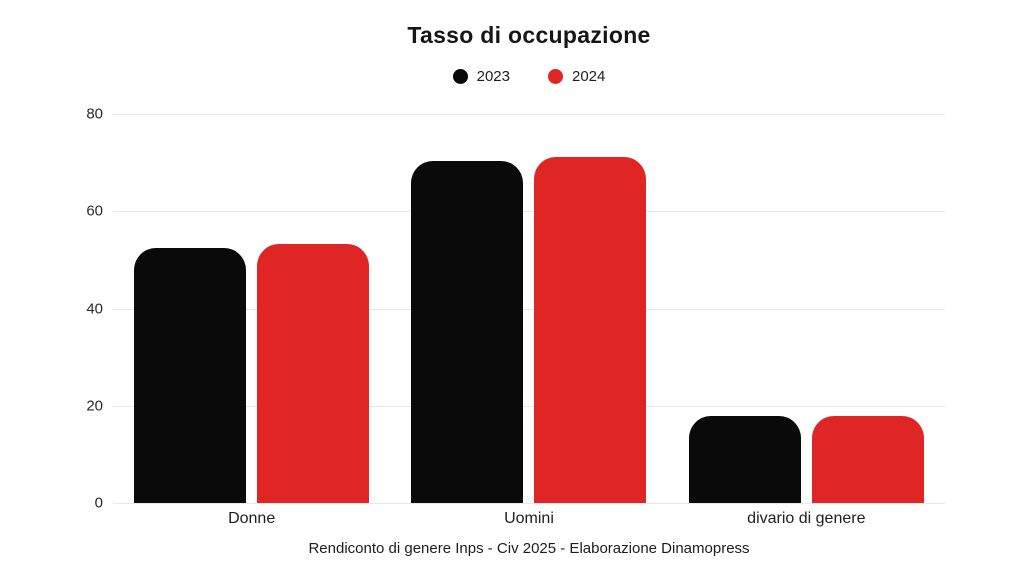  Describe the element at coordinates (94, 308) in the screenshot. I see `y-axis-tick-40: 40` at that location.